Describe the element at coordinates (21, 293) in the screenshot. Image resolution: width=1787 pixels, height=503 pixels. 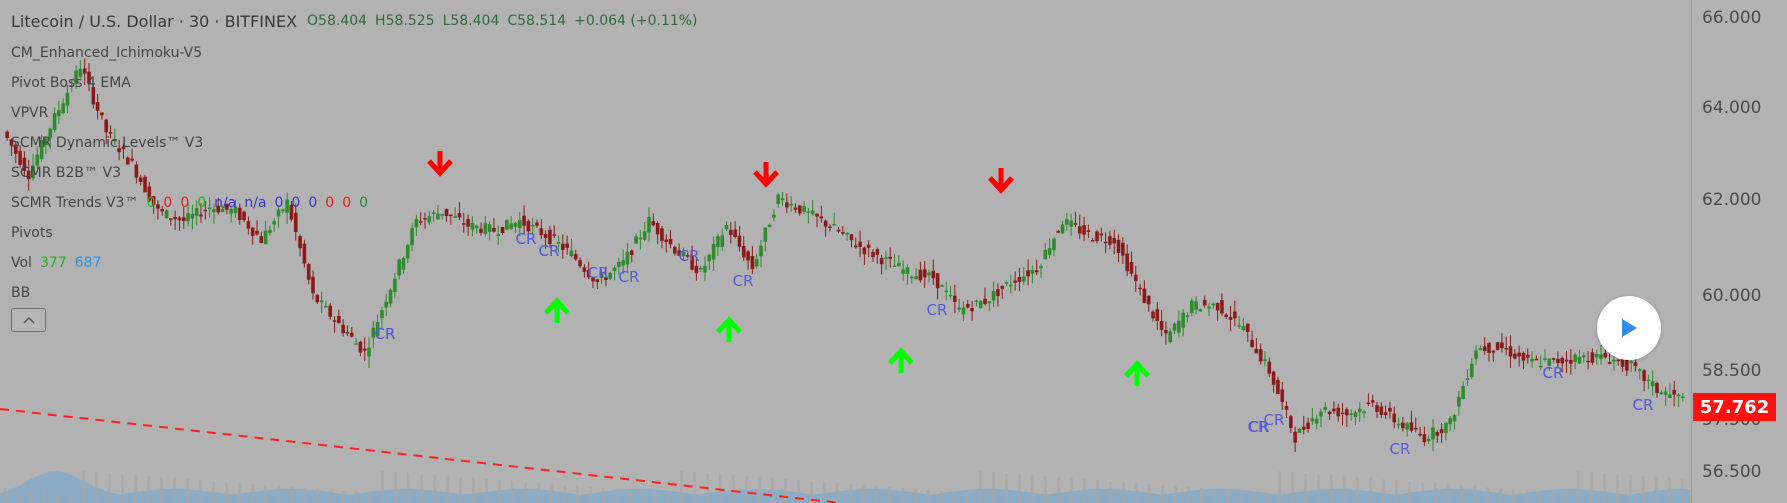
I see `indicator-name: BB` at that location.